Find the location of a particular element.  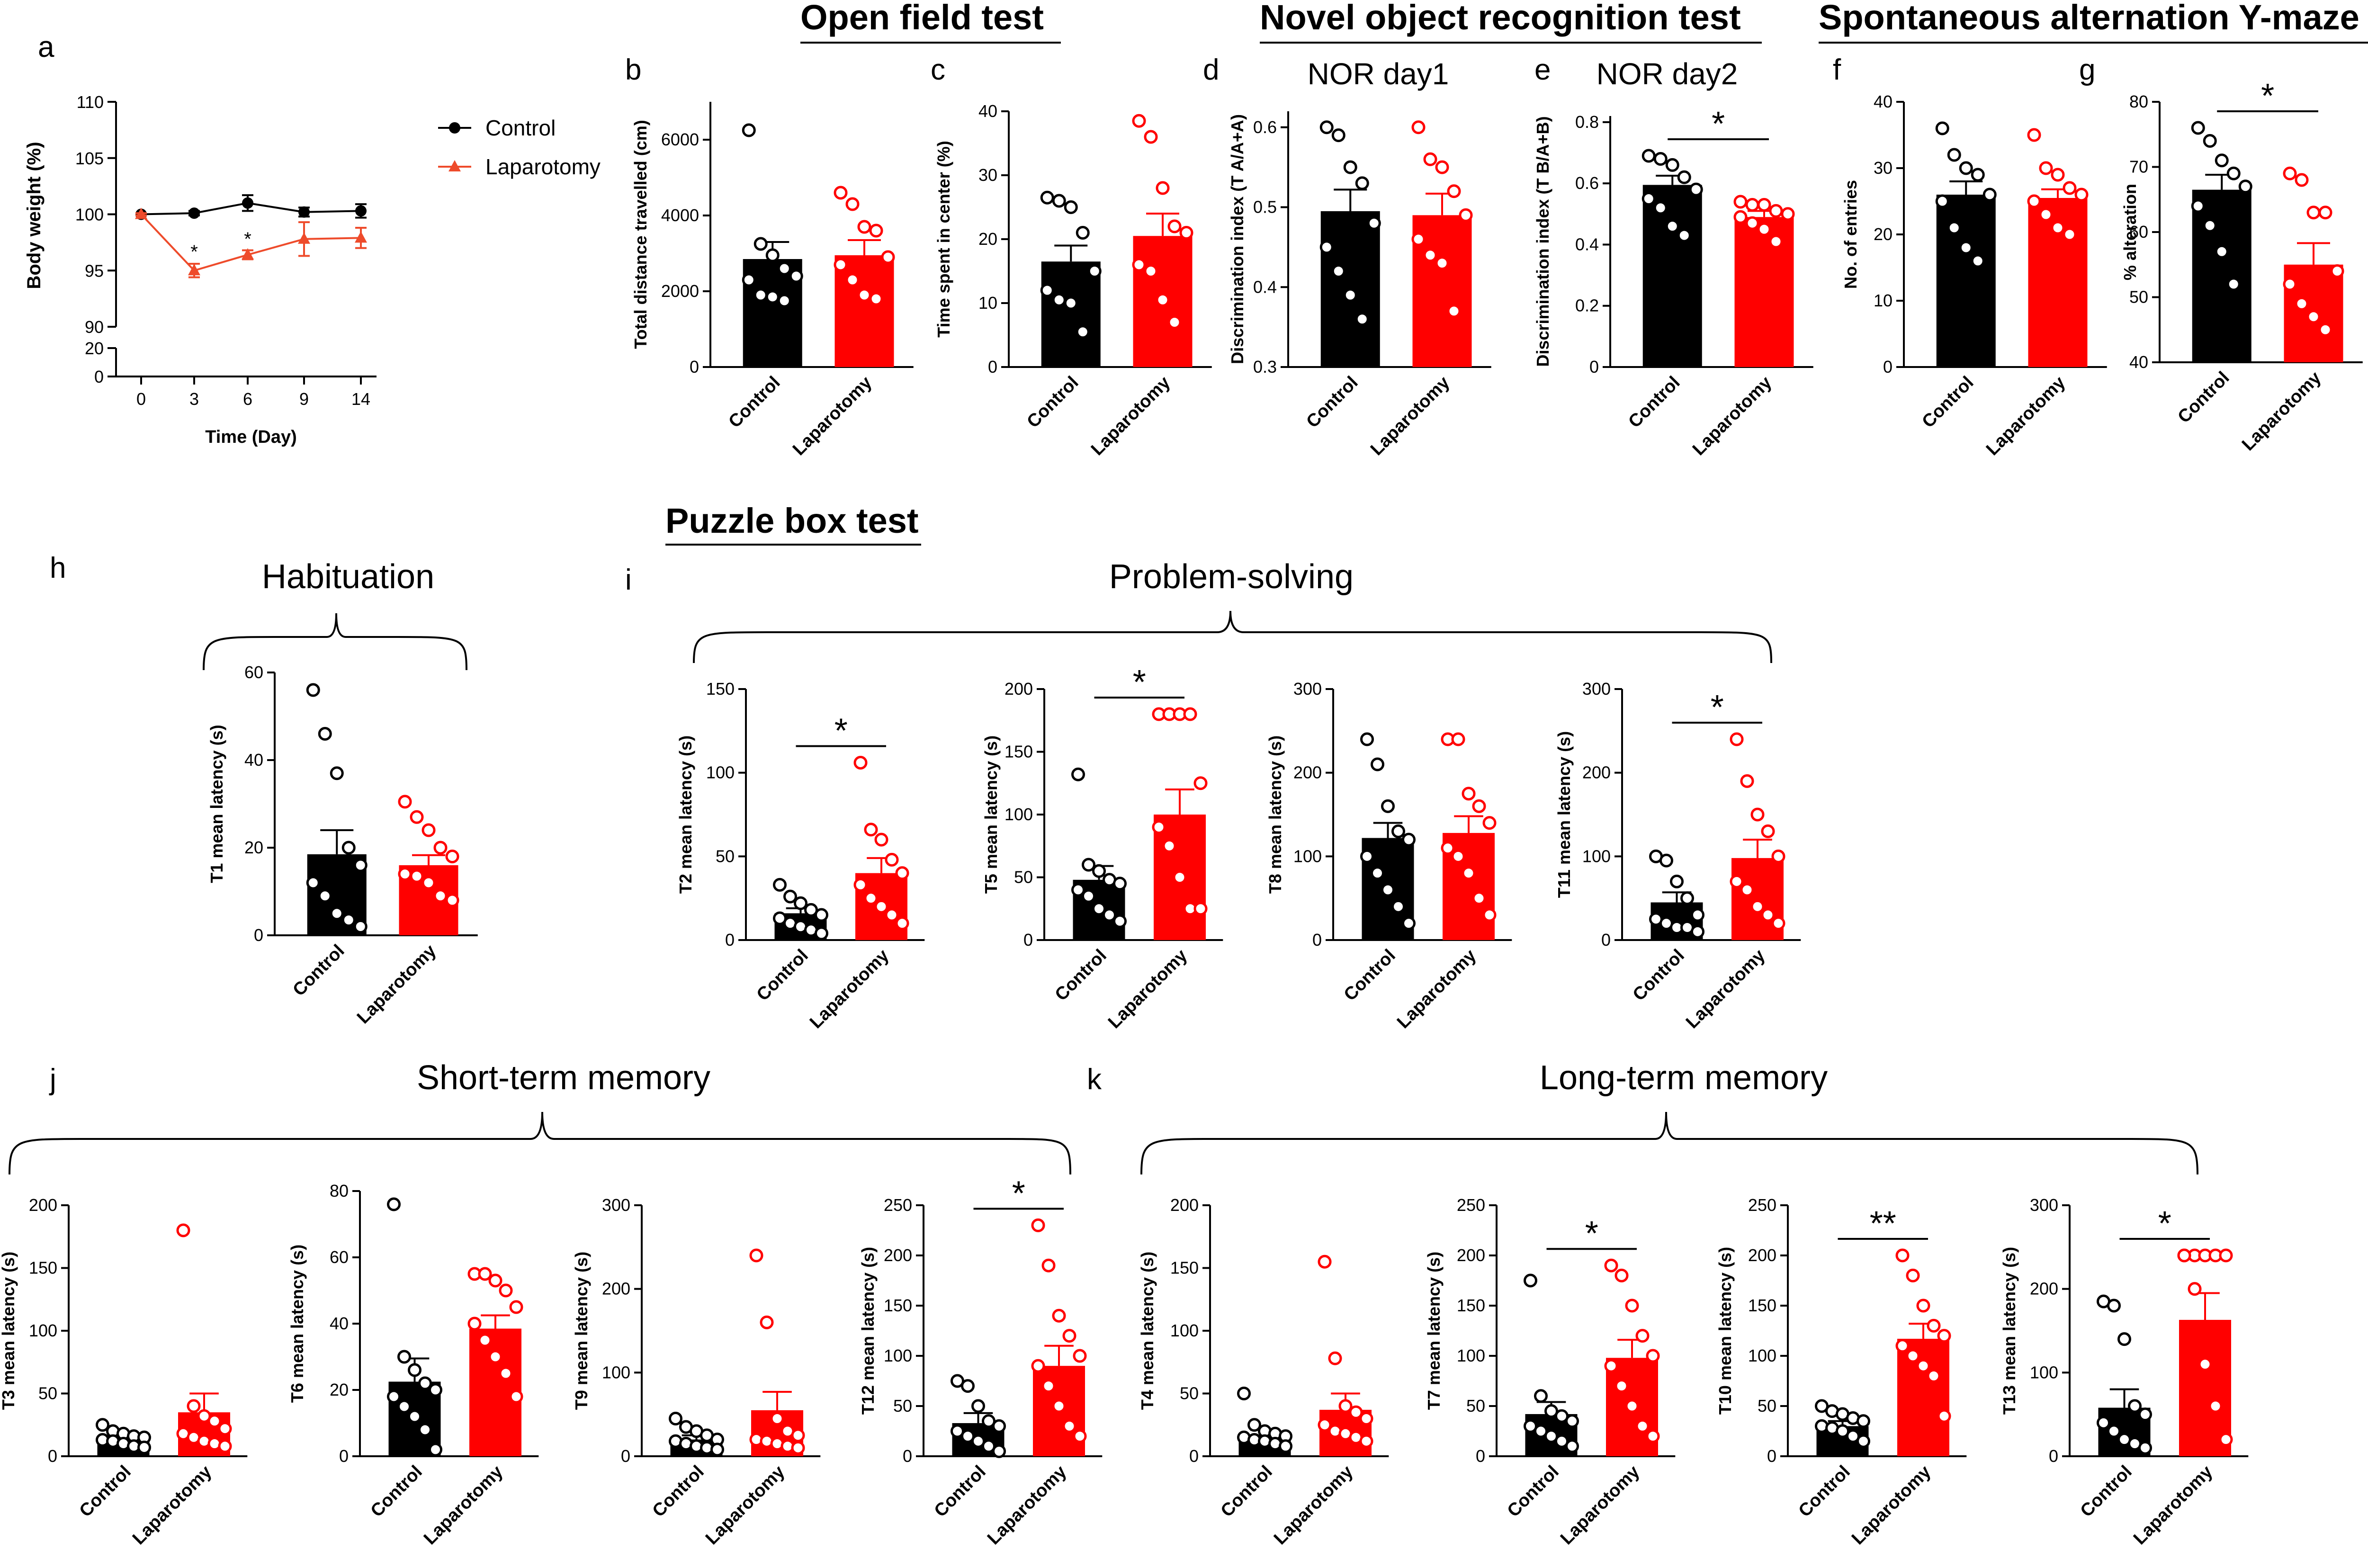

y-axis-label: T4 mean latency (s) is located at coordinates (1147, 1331).